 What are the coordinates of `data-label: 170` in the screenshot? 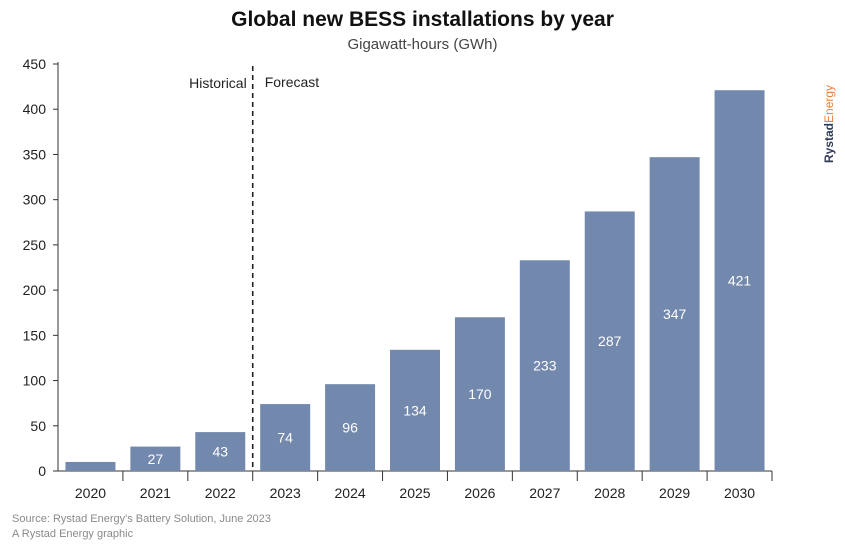 It's located at (480, 394).